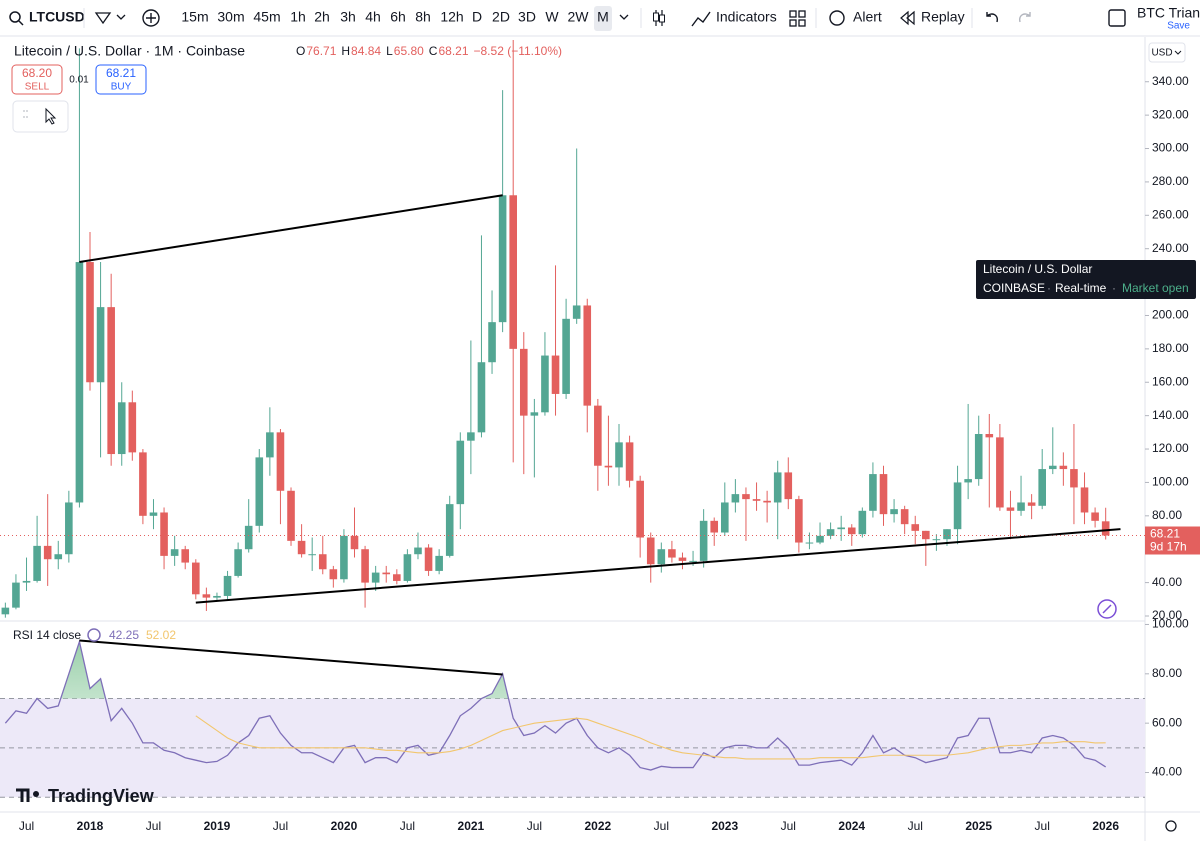 This screenshot has width=1200, height=841. Describe the element at coordinates (597, 826) in the screenshot. I see `x-tick-label: 2022` at that location.